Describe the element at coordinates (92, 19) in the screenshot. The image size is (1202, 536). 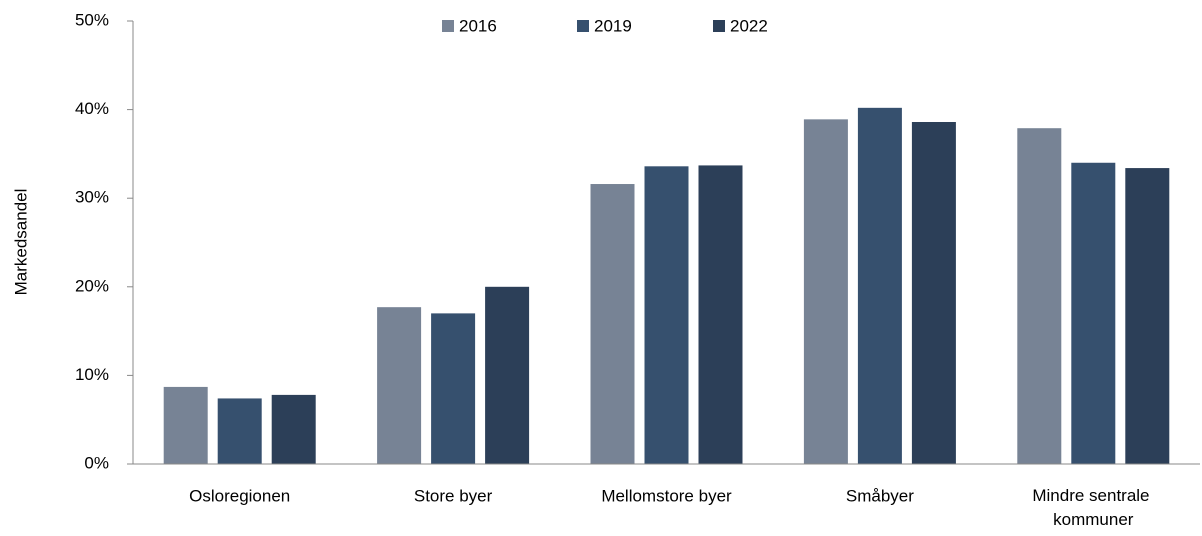
I see `y-tick-label: 50%` at that location.